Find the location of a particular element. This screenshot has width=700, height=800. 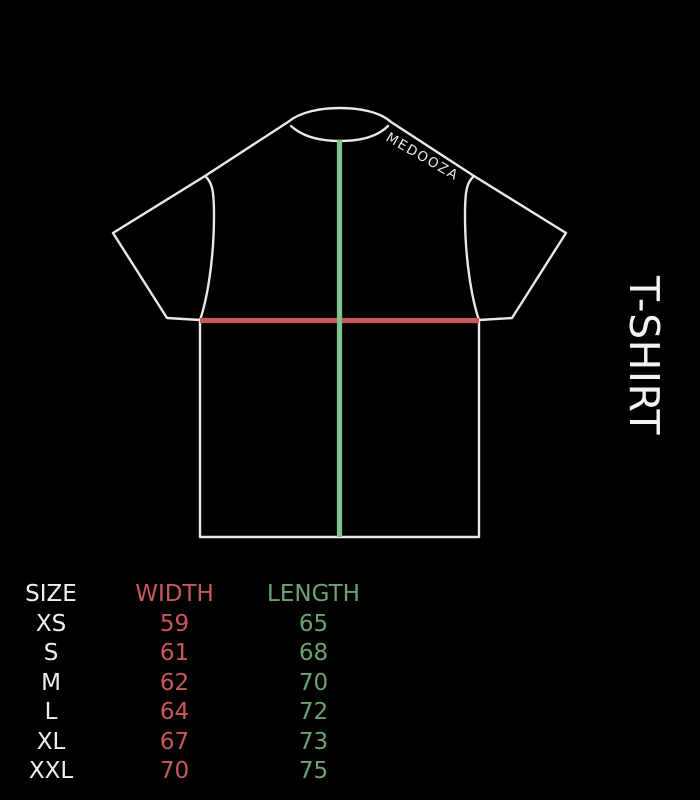

table-row-width-xxl: 70 is located at coordinates (174, 771).